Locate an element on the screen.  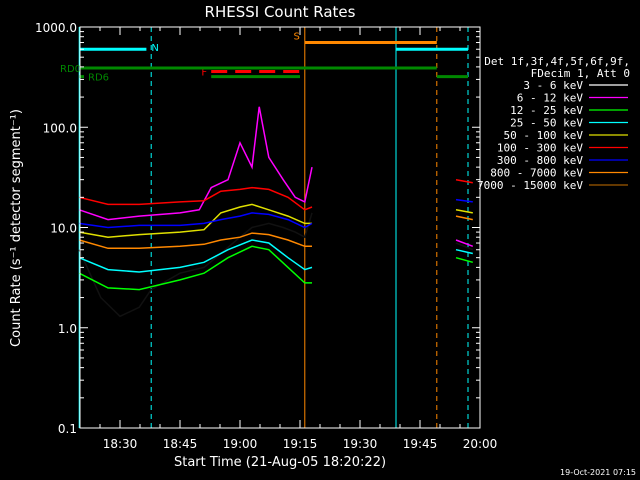
legend-entry-label: 7000 - 15000 keV is located at coordinates (530, 185).